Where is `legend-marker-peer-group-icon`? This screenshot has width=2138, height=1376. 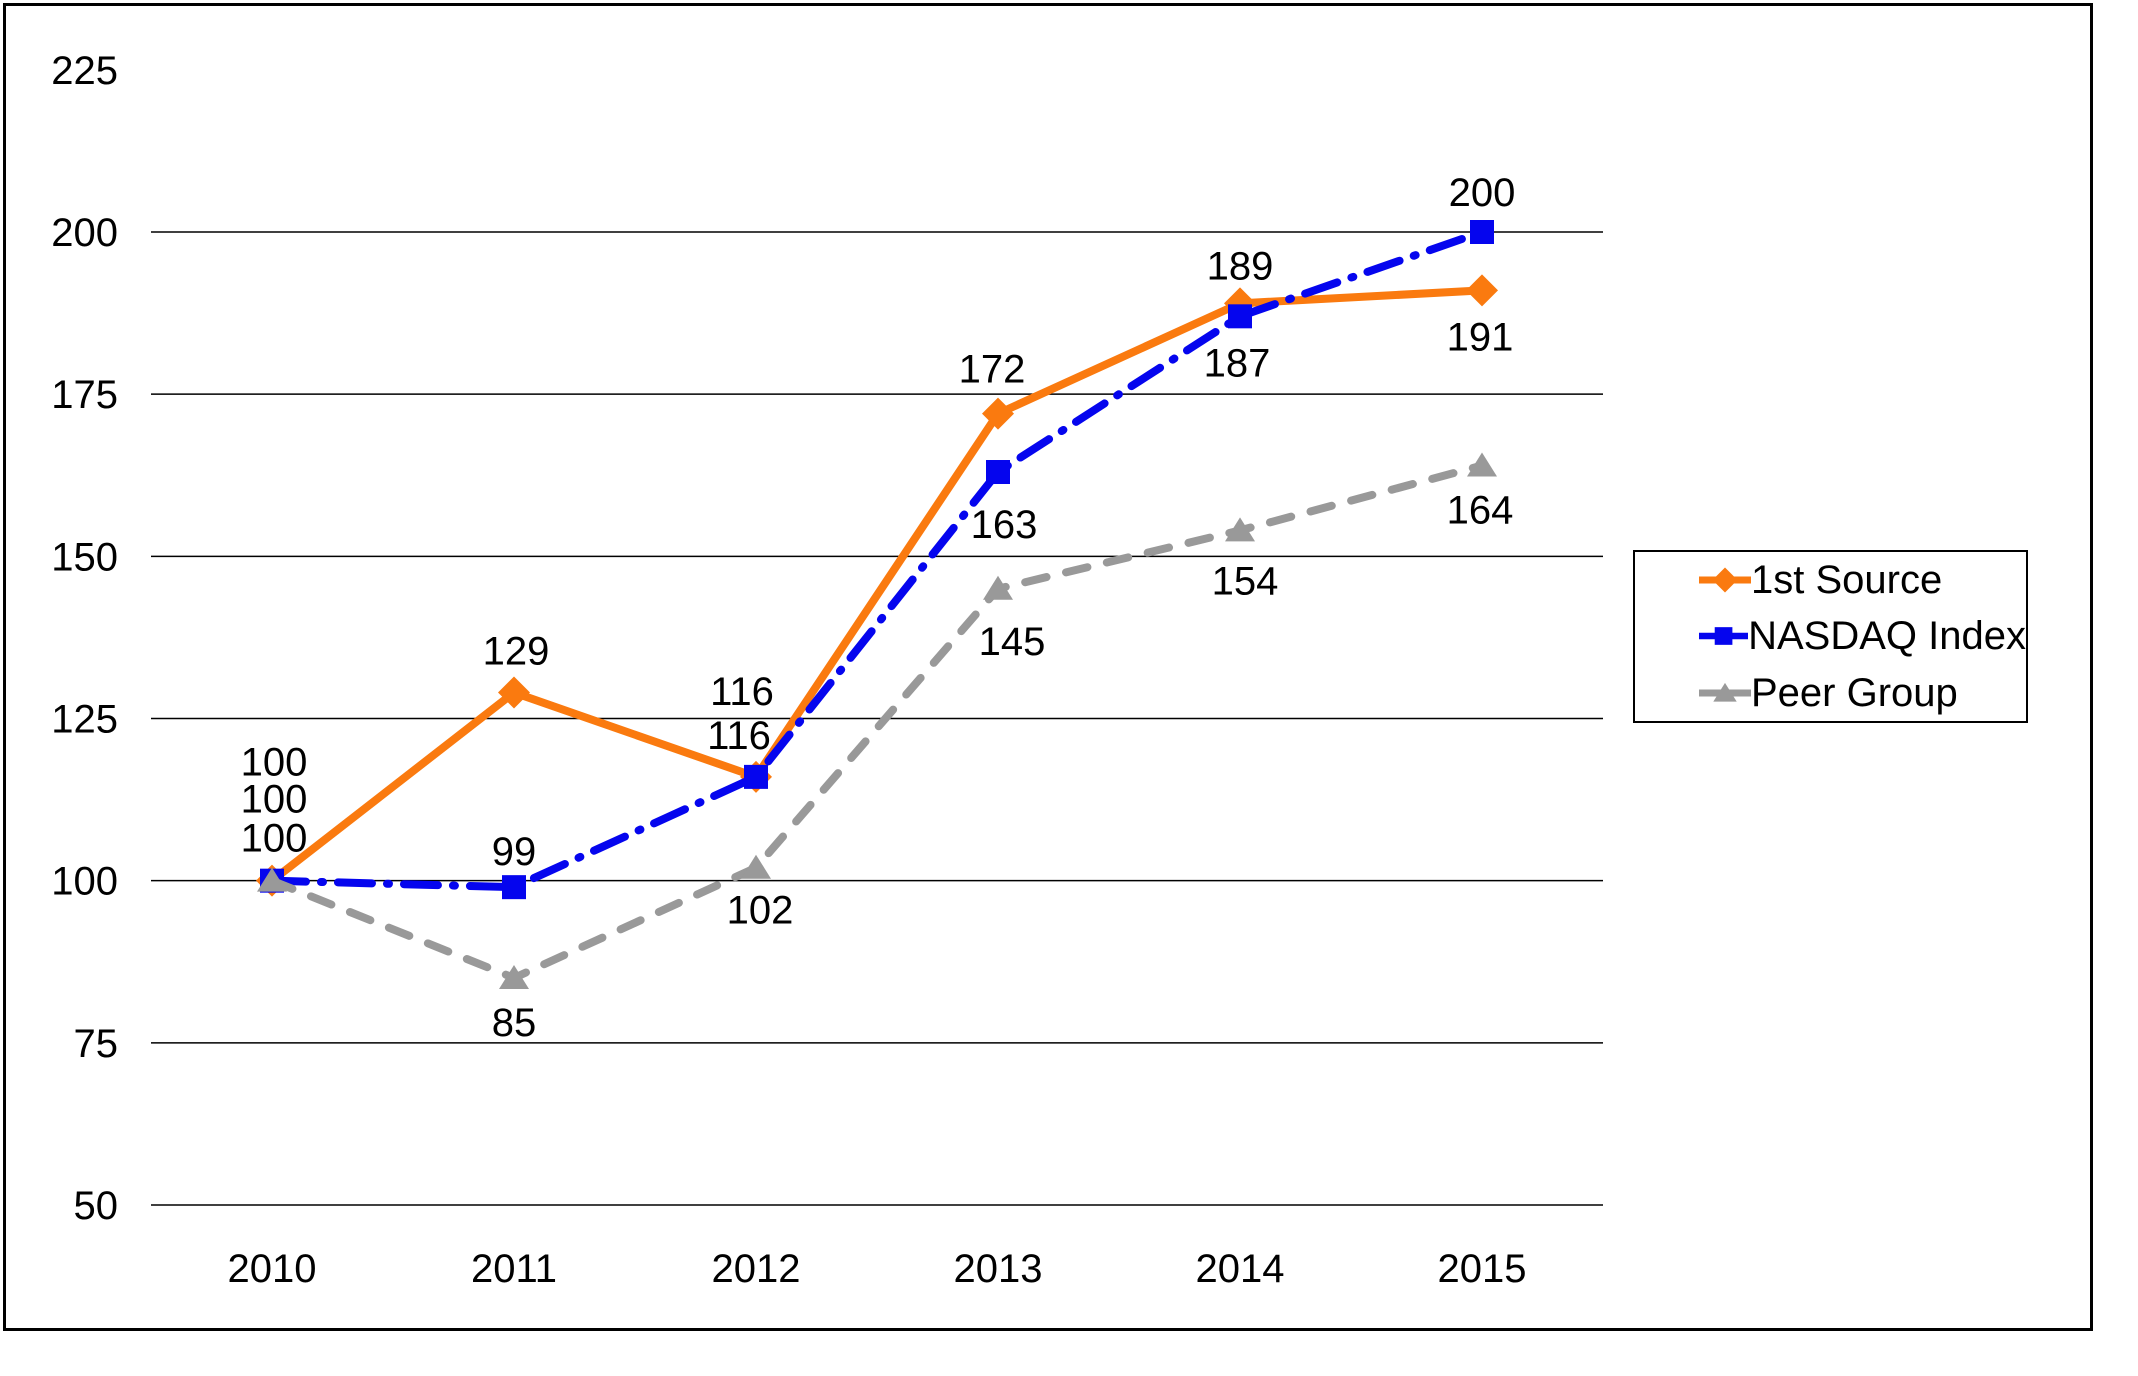
legend-marker-peer-group-icon is located at coordinates (1725, 692).